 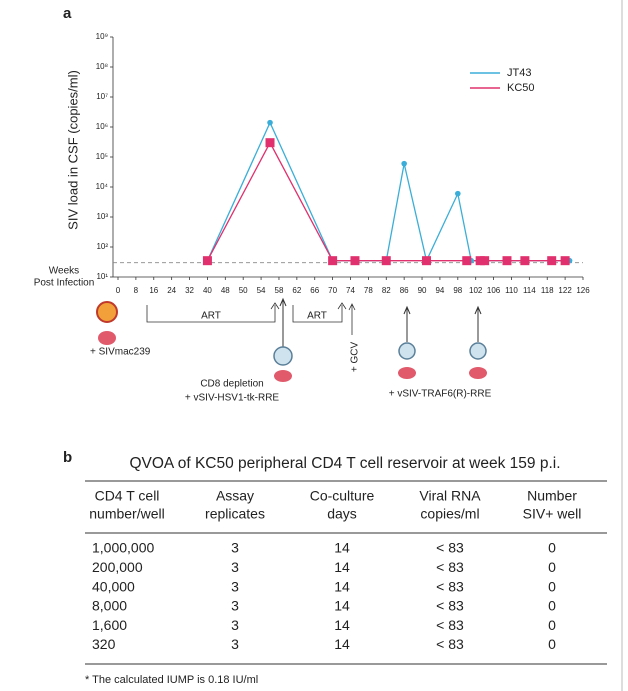 What do you see at coordinates (113, 586) in the screenshot?
I see `table-cell: 40,000` at bounding box center [113, 586].